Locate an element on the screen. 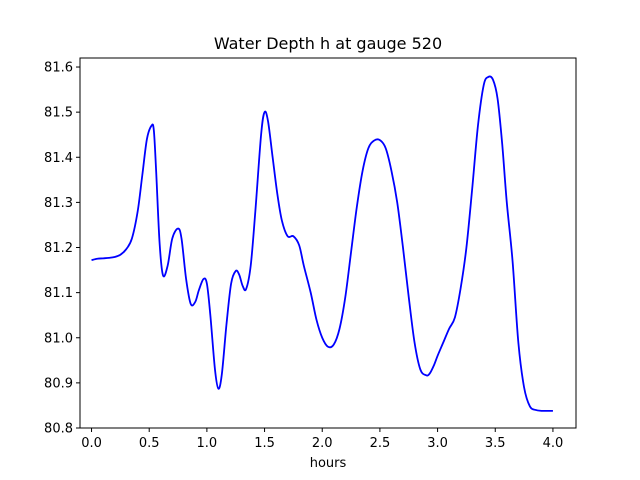  x-tick-label: 4.0 is located at coordinates (553, 443).